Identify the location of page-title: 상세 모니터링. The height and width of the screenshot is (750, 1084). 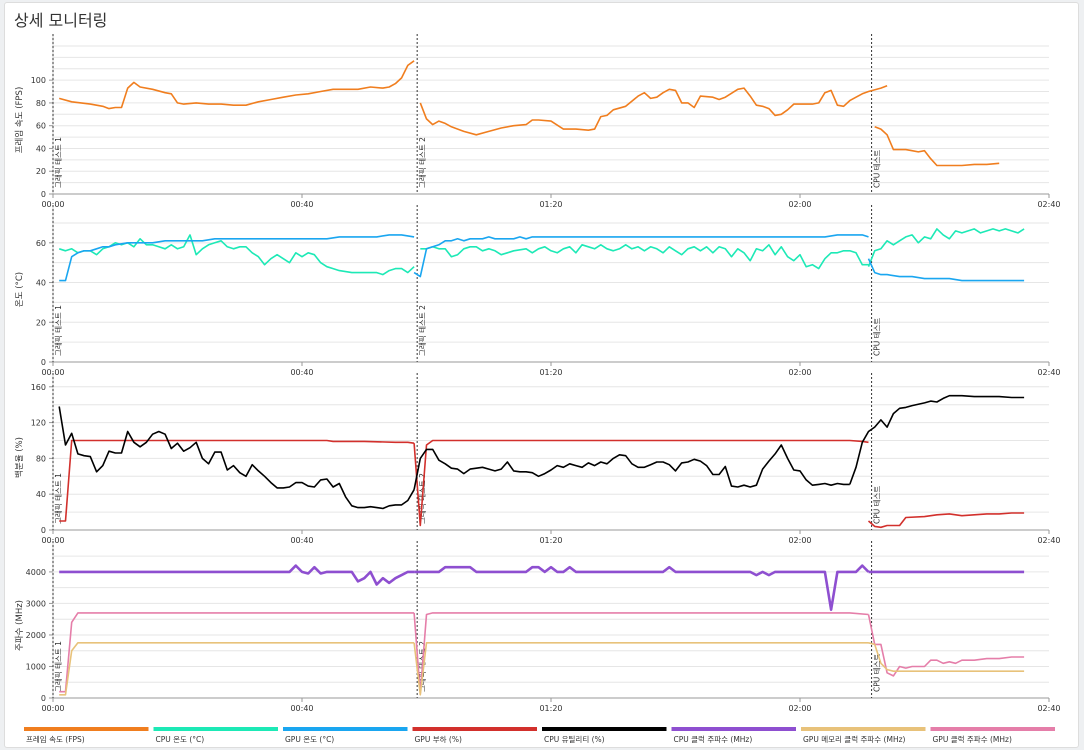
(61, 20).